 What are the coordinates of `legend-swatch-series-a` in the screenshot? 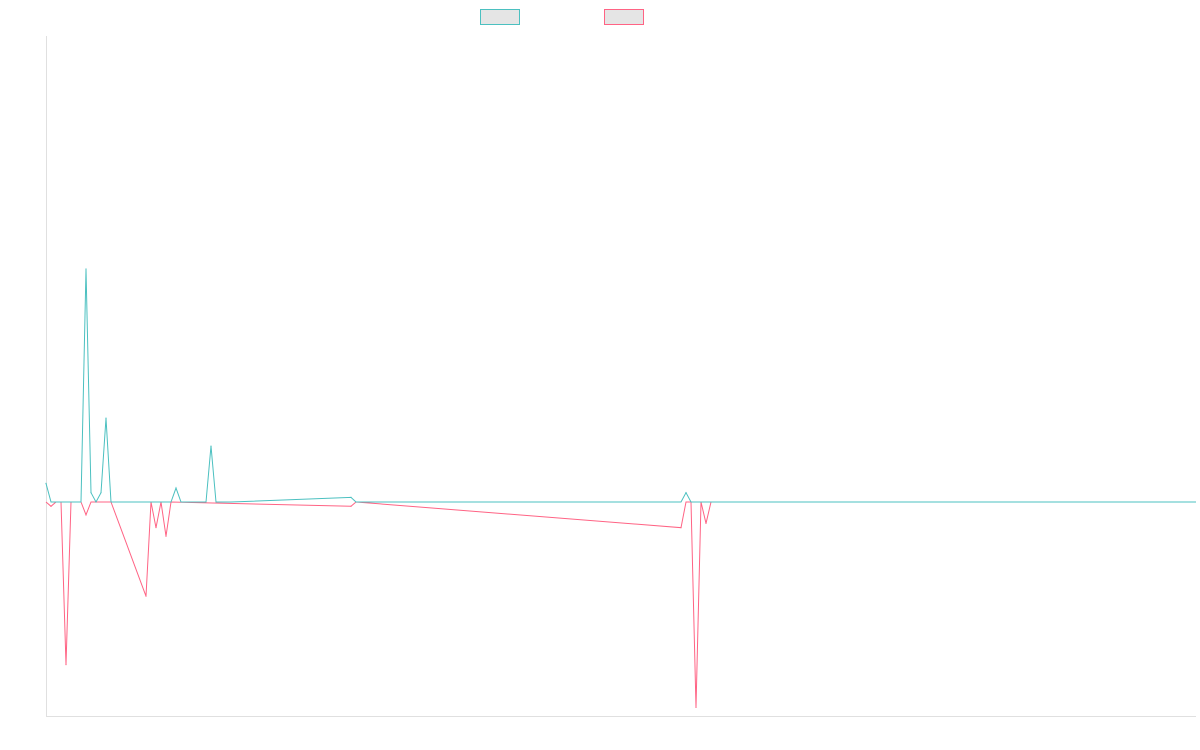 It's located at (500, 17).